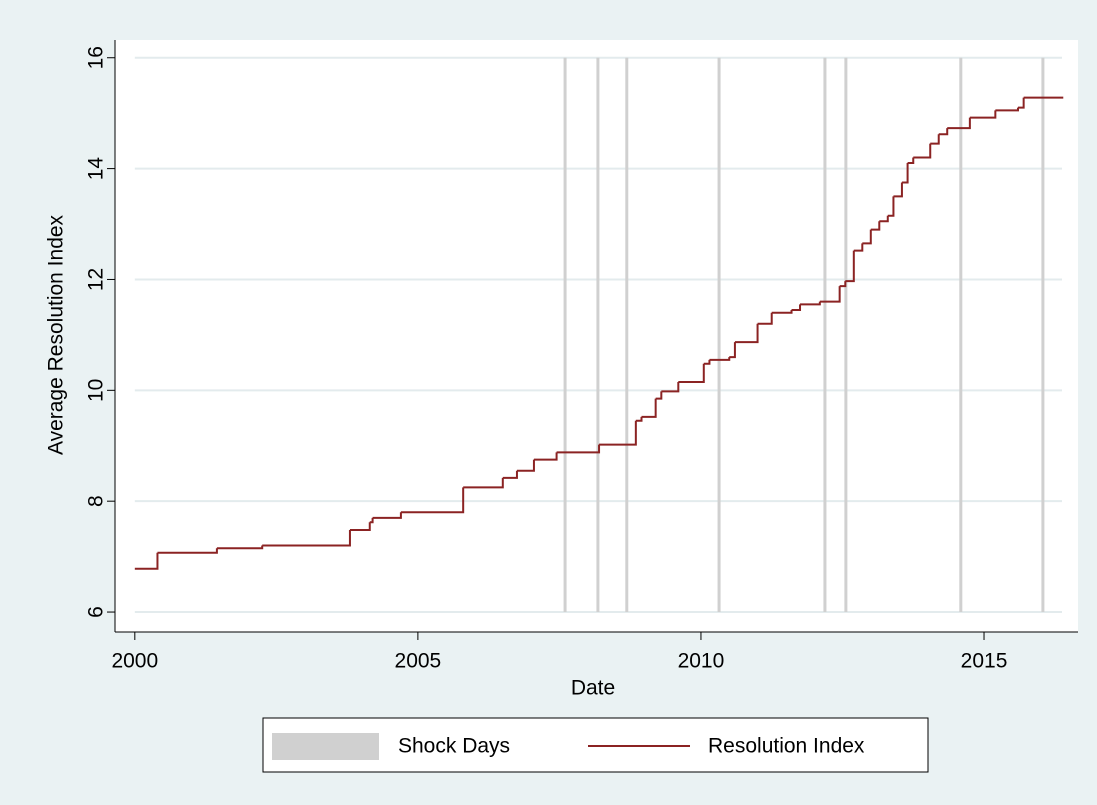  What do you see at coordinates (56, 334) in the screenshot?
I see `y-axis-label: Average Resolution Index` at bounding box center [56, 334].